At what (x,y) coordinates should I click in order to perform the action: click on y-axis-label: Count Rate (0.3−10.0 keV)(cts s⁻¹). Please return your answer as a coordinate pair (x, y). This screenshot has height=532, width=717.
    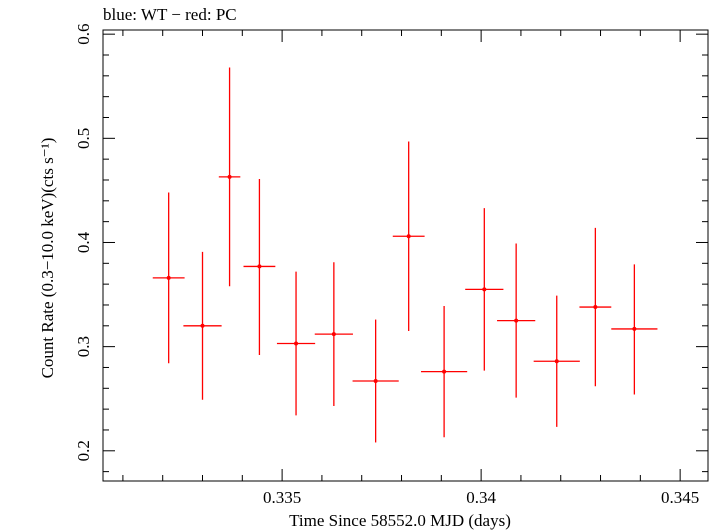
    Looking at the image, I should click on (47, 258).